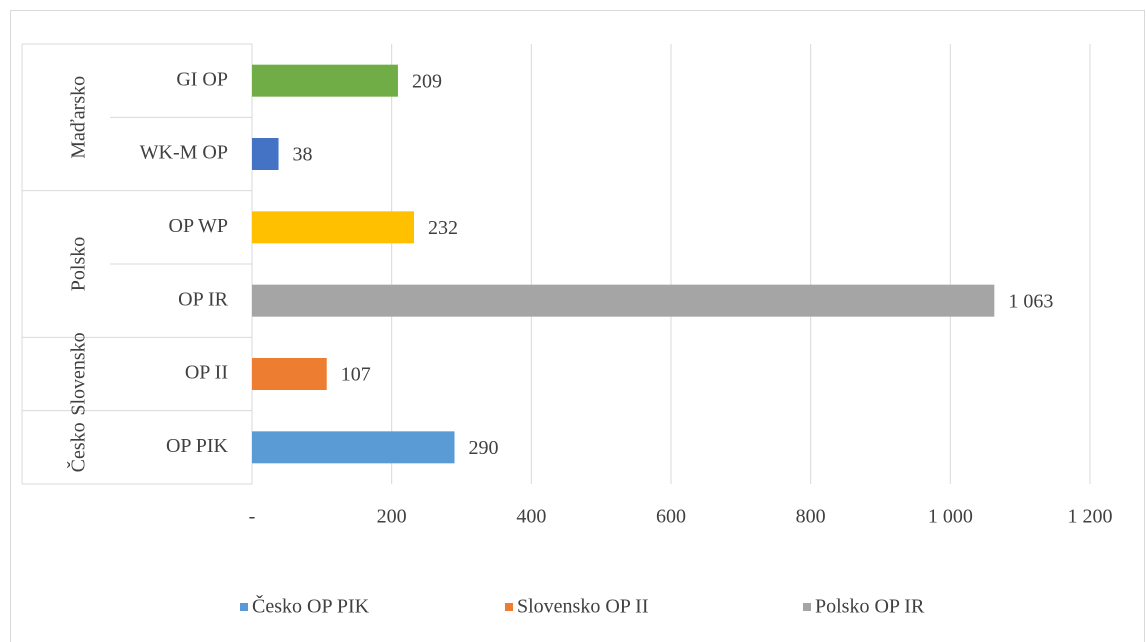 Image resolution: width=1146 pixels, height=642 pixels. What do you see at coordinates (203, 299) in the screenshot?
I see `y-tick-label: OP IR` at bounding box center [203, 299].